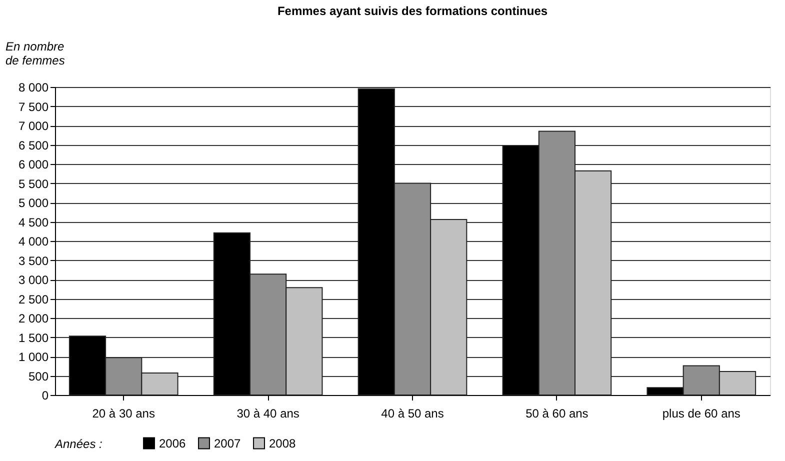 This screenshot has width=785, height=461. What do you see at coordinates (412, 11) in the screenshot?
I see `chart-title: Femmes ayant suivis des formations continues` at bounding box center [412, 11].